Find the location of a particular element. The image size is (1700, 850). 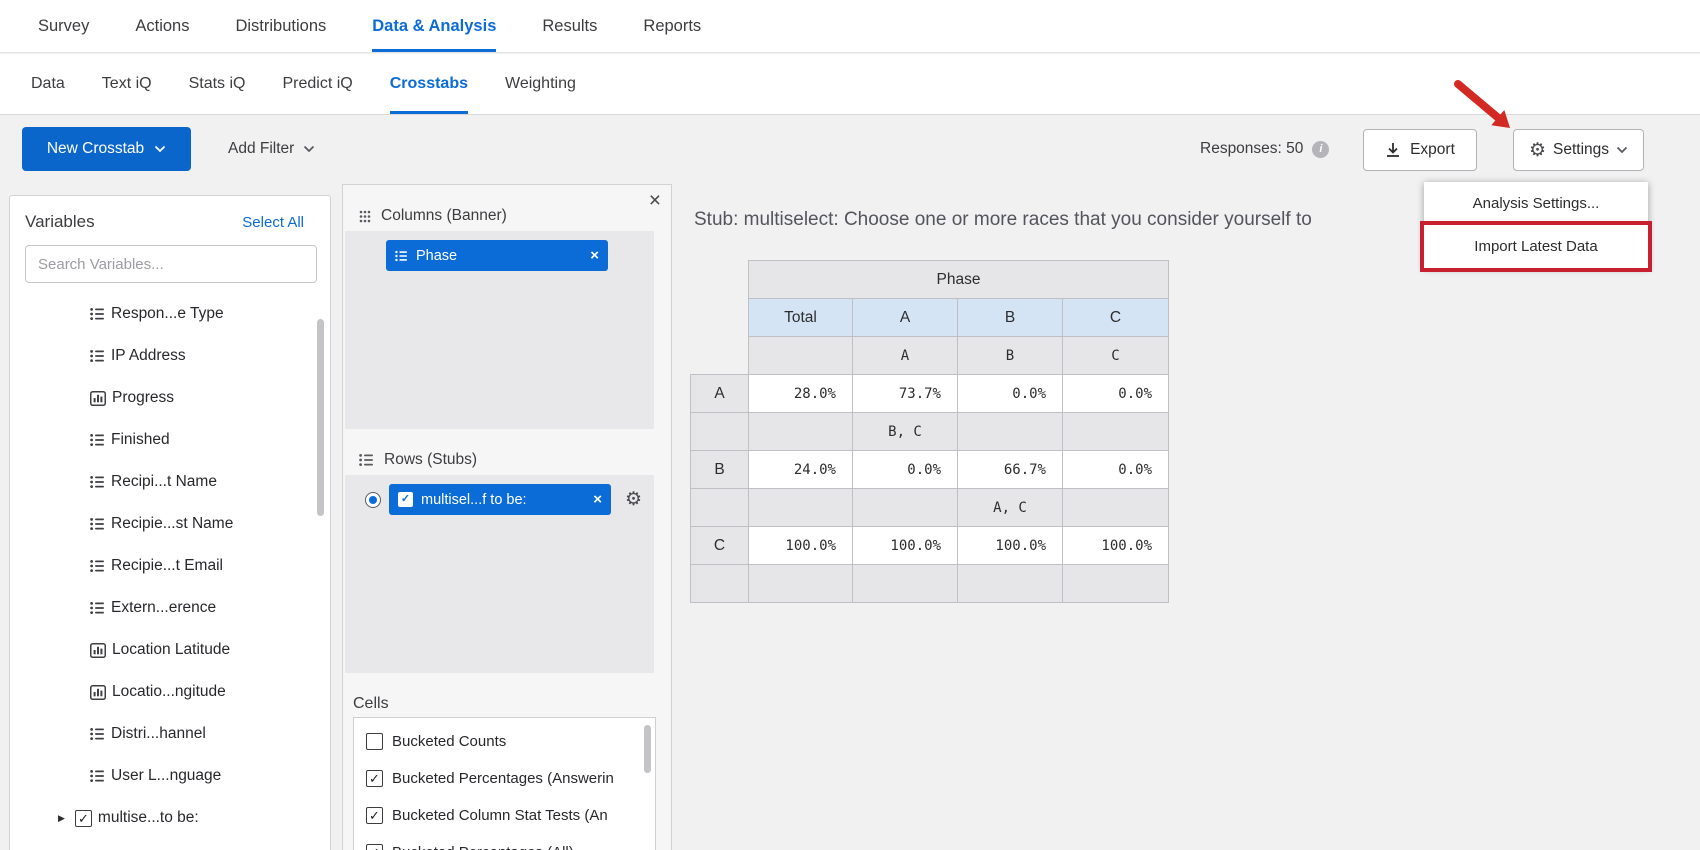

tab-data: Data is located at coordinates (48, 83).